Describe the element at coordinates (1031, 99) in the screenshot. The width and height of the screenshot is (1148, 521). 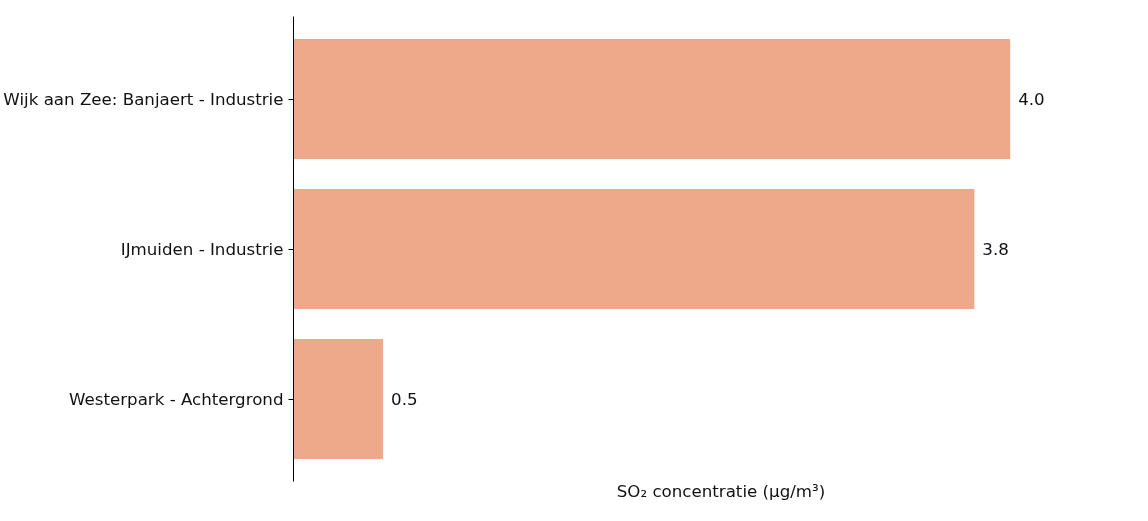
I see `data-label: 4.0` at that location.